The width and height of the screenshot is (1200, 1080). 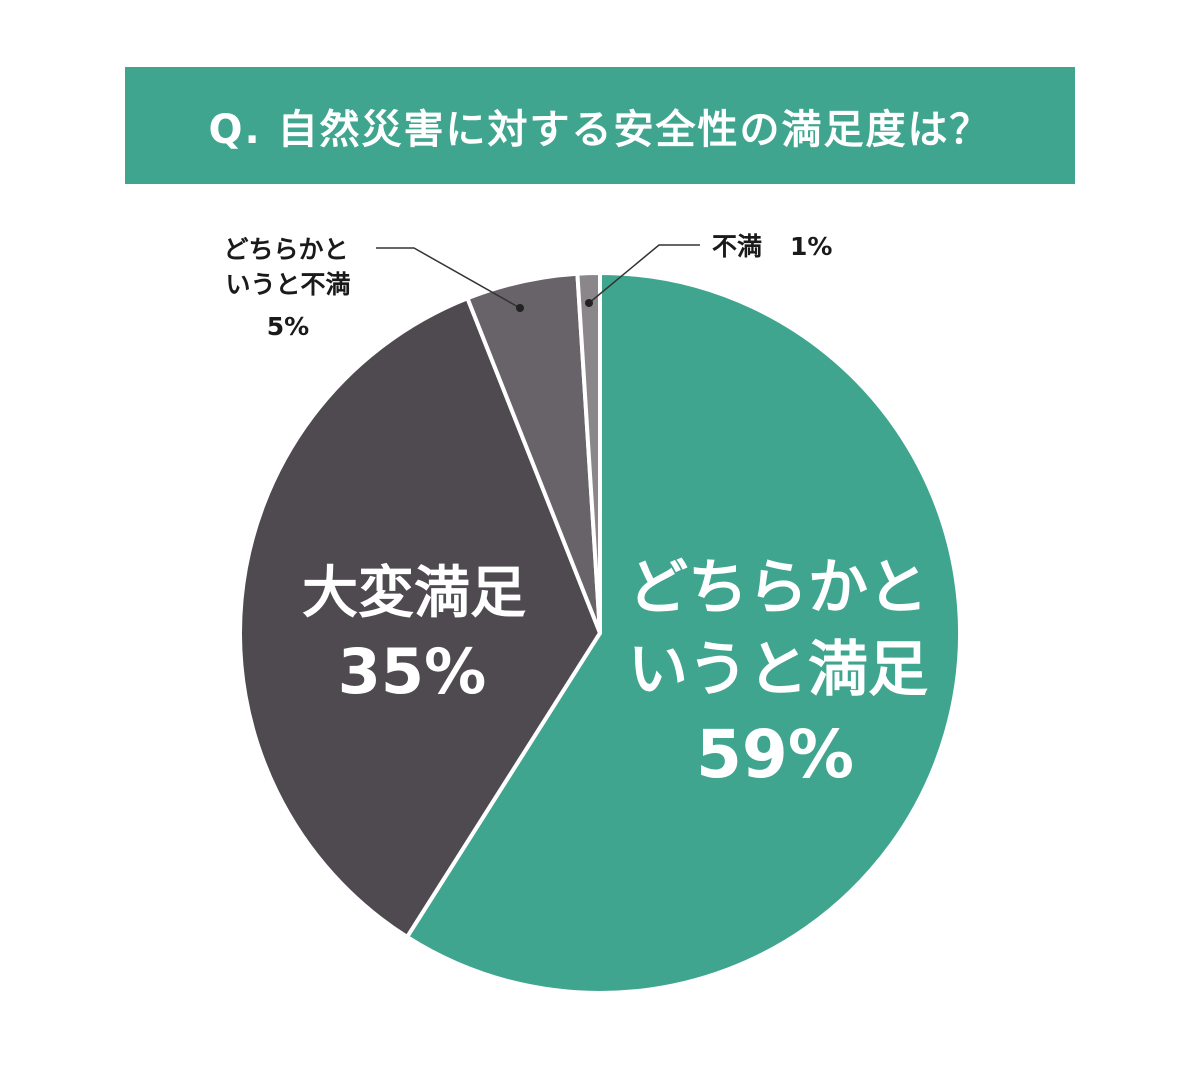 What do you see at coordinates (285, 249) in the screenshot?
I see `outside-label-dissatisfied-somewhat-line1: どちらかと` at bounding box center [285, 249].